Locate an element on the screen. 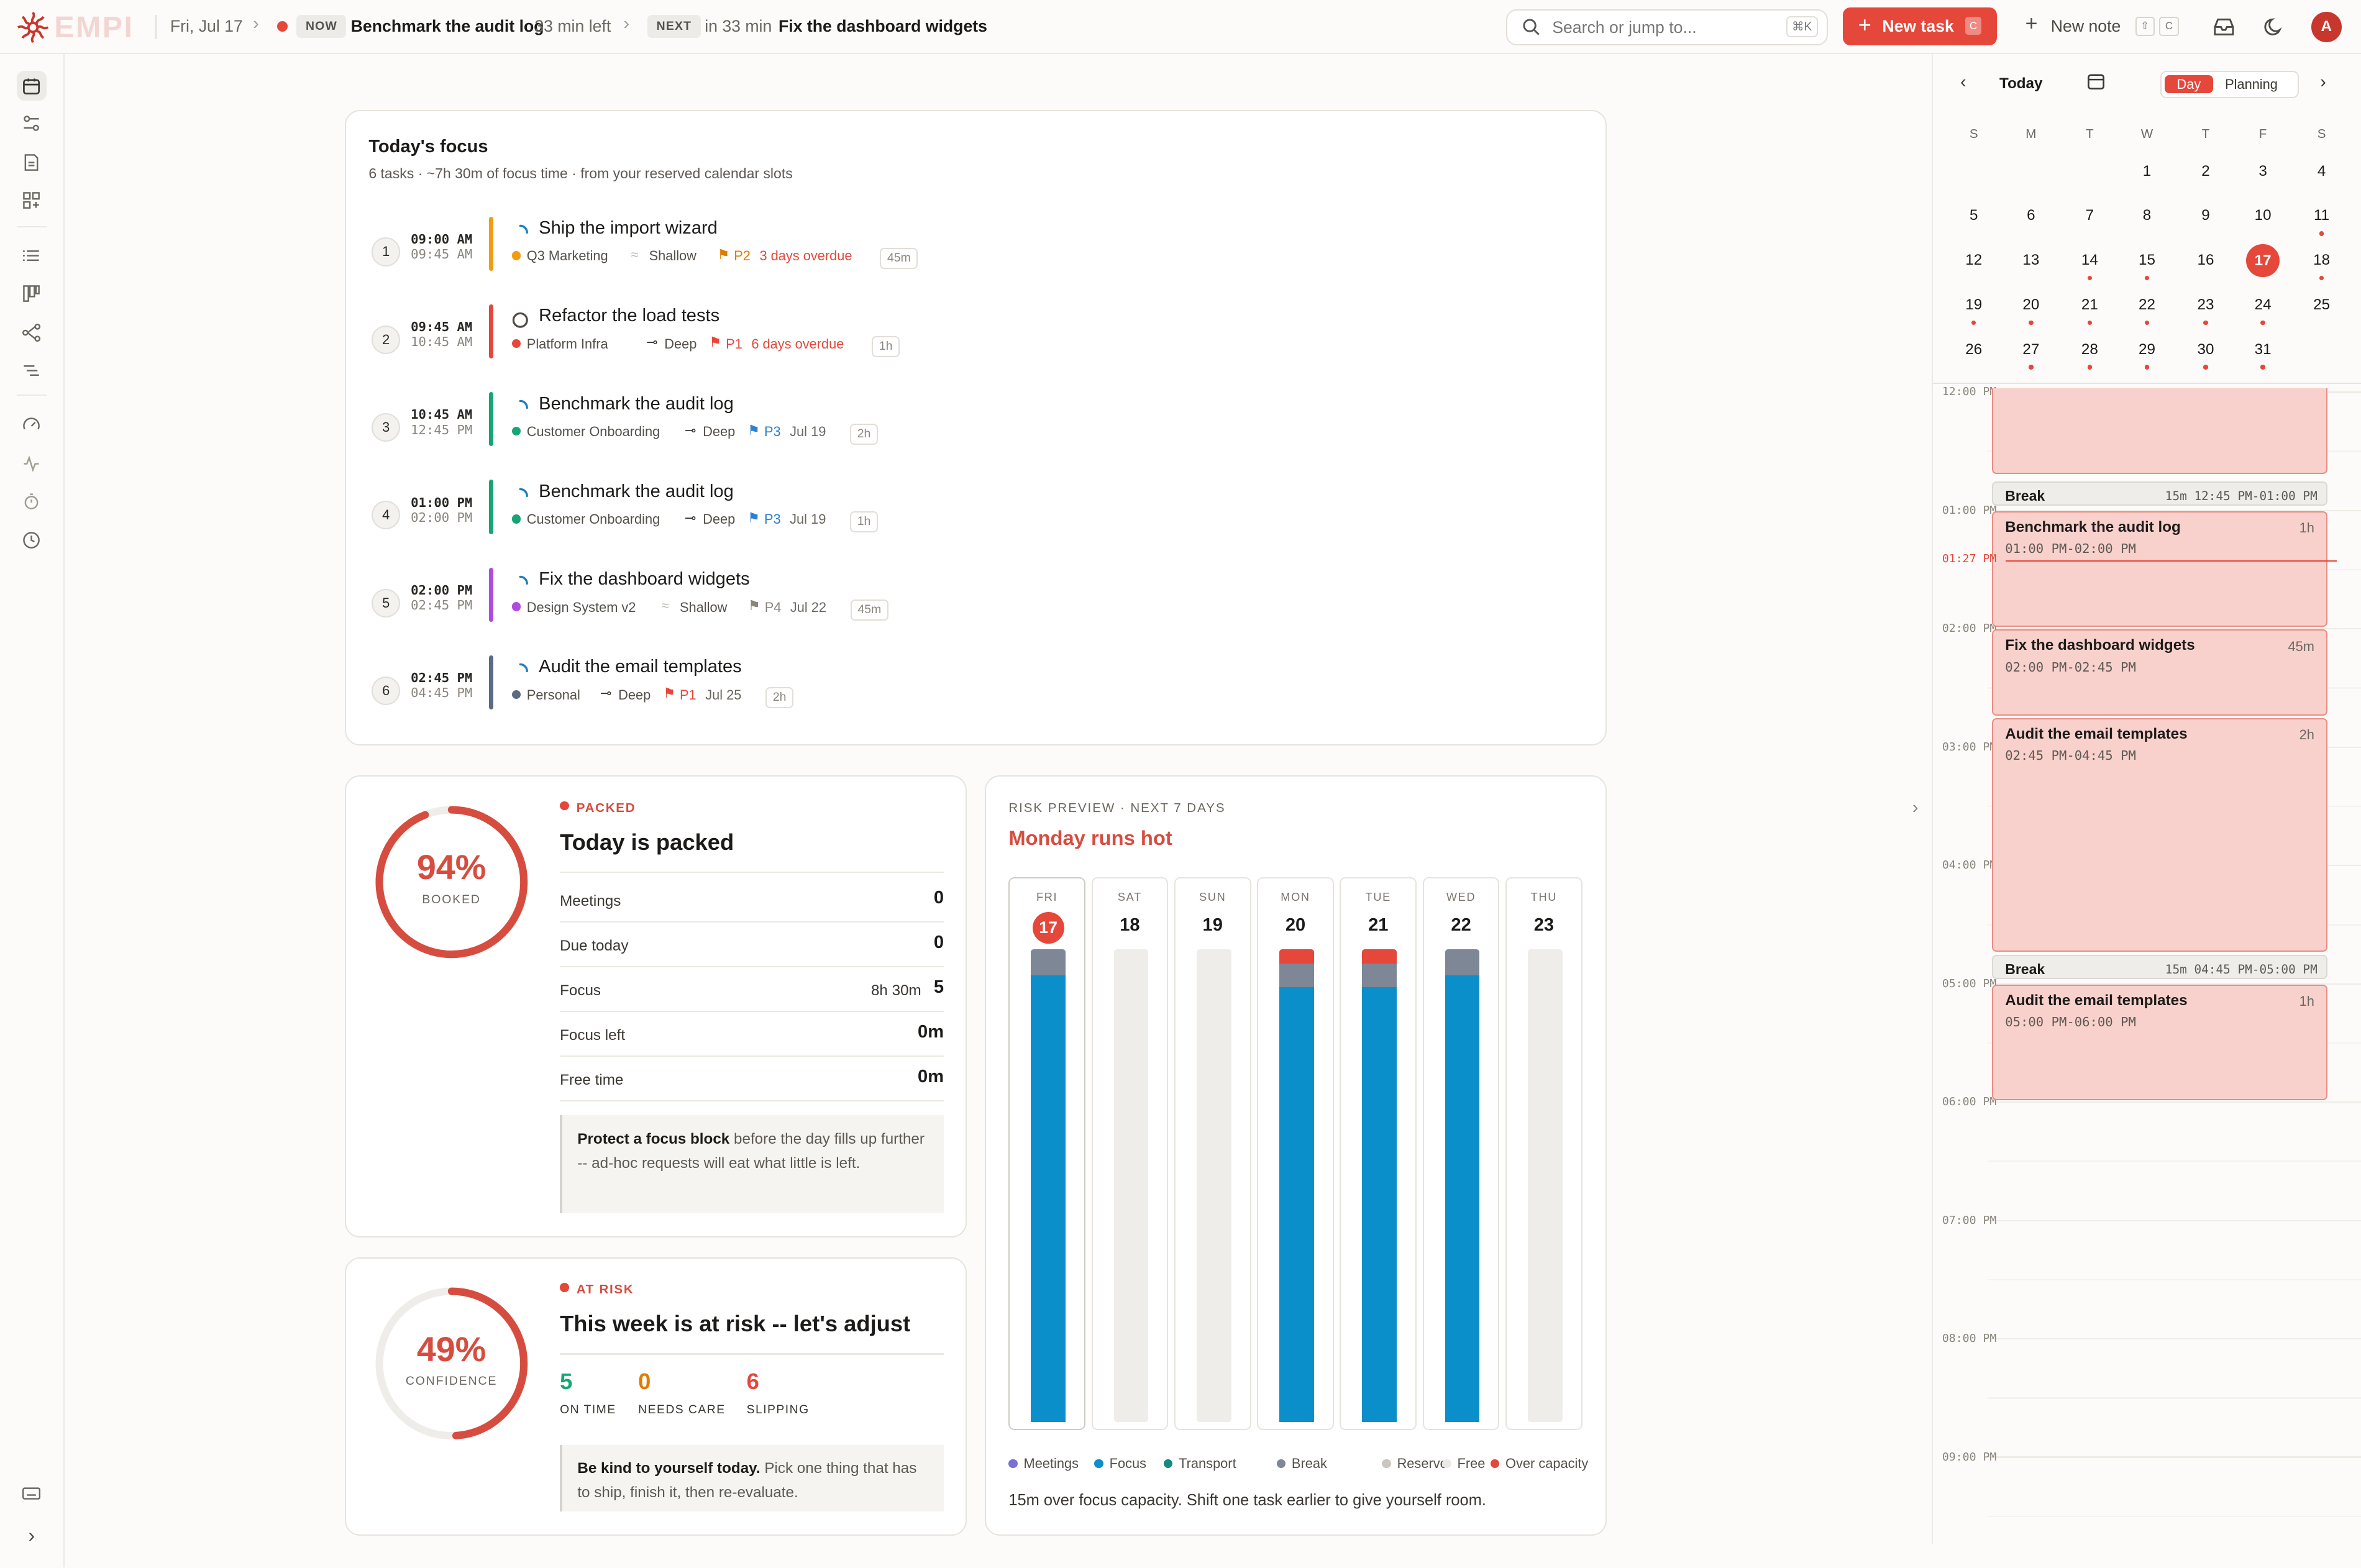  calendar-day: 22 is located at coordinates (2147, 304).